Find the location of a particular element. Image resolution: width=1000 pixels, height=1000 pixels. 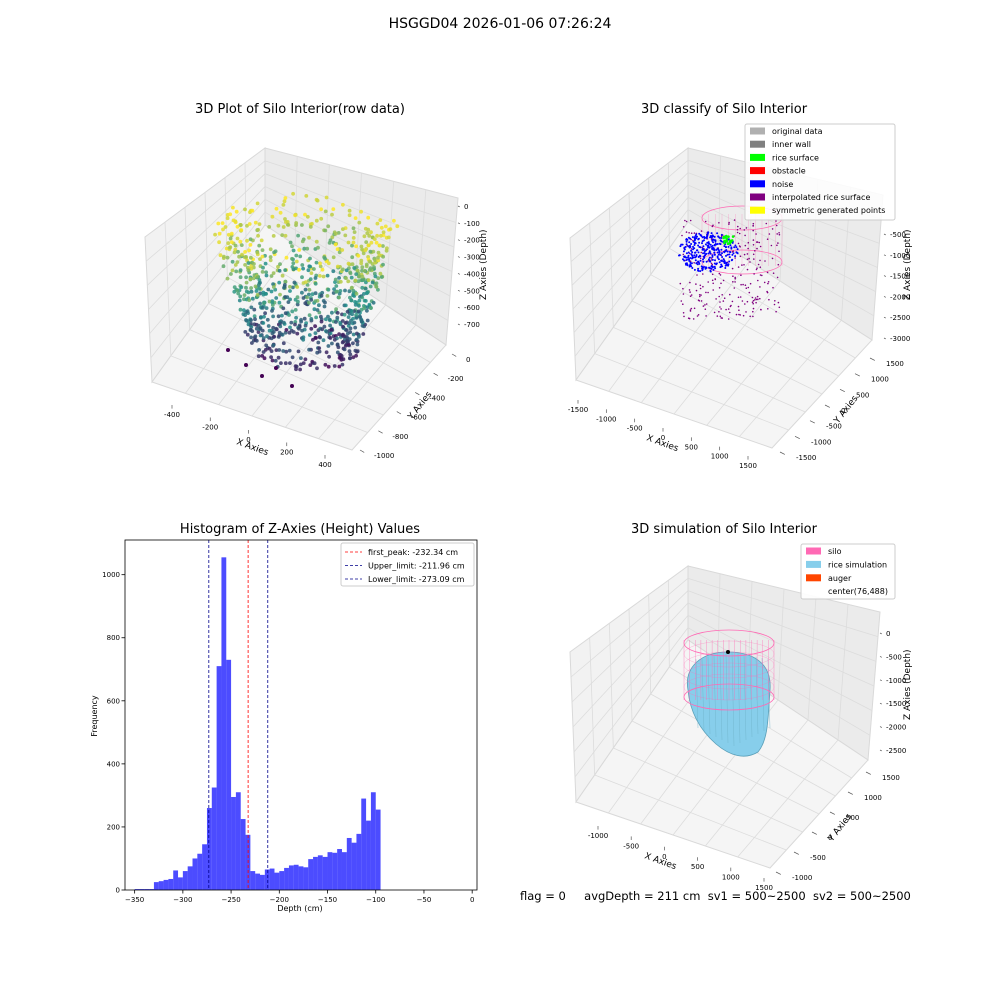

status-avg-depth: avgDepth = 211 cm is located at coordinates (642, 896).